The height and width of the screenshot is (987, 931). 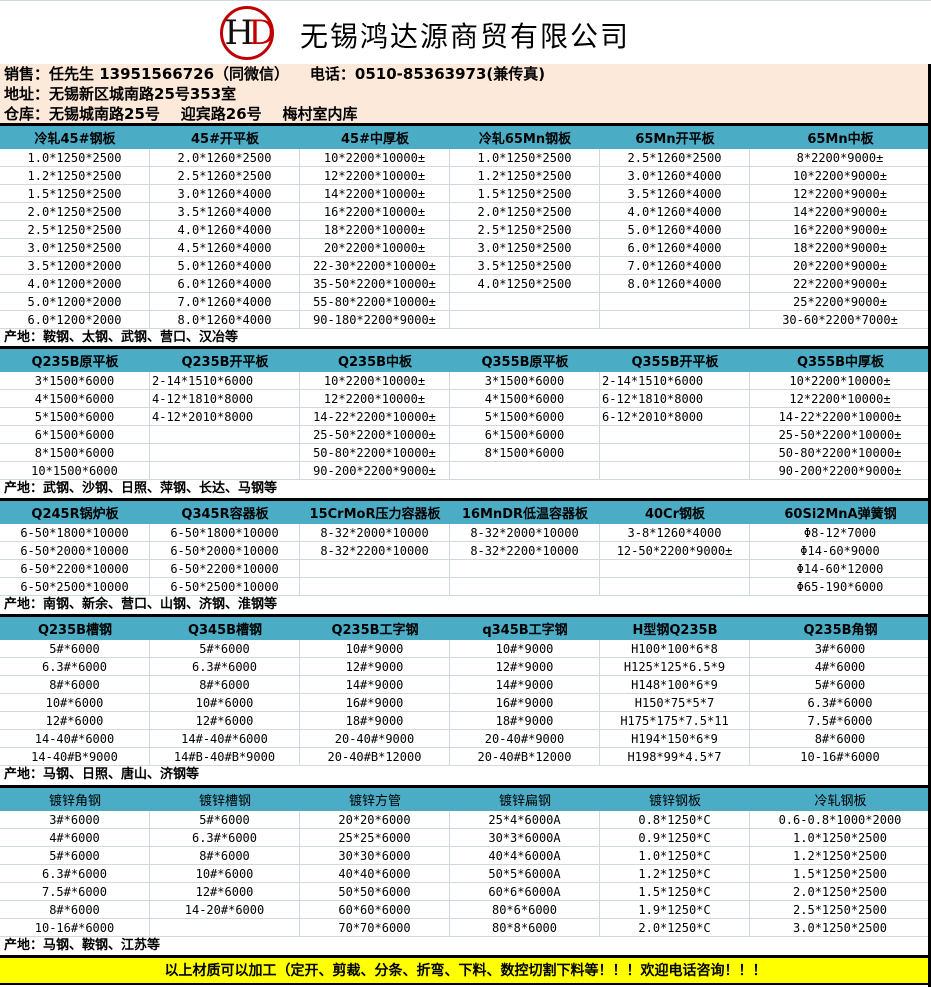 I want to click on spec-cell: 10*2200*9000±, so click(x=840, y=176).